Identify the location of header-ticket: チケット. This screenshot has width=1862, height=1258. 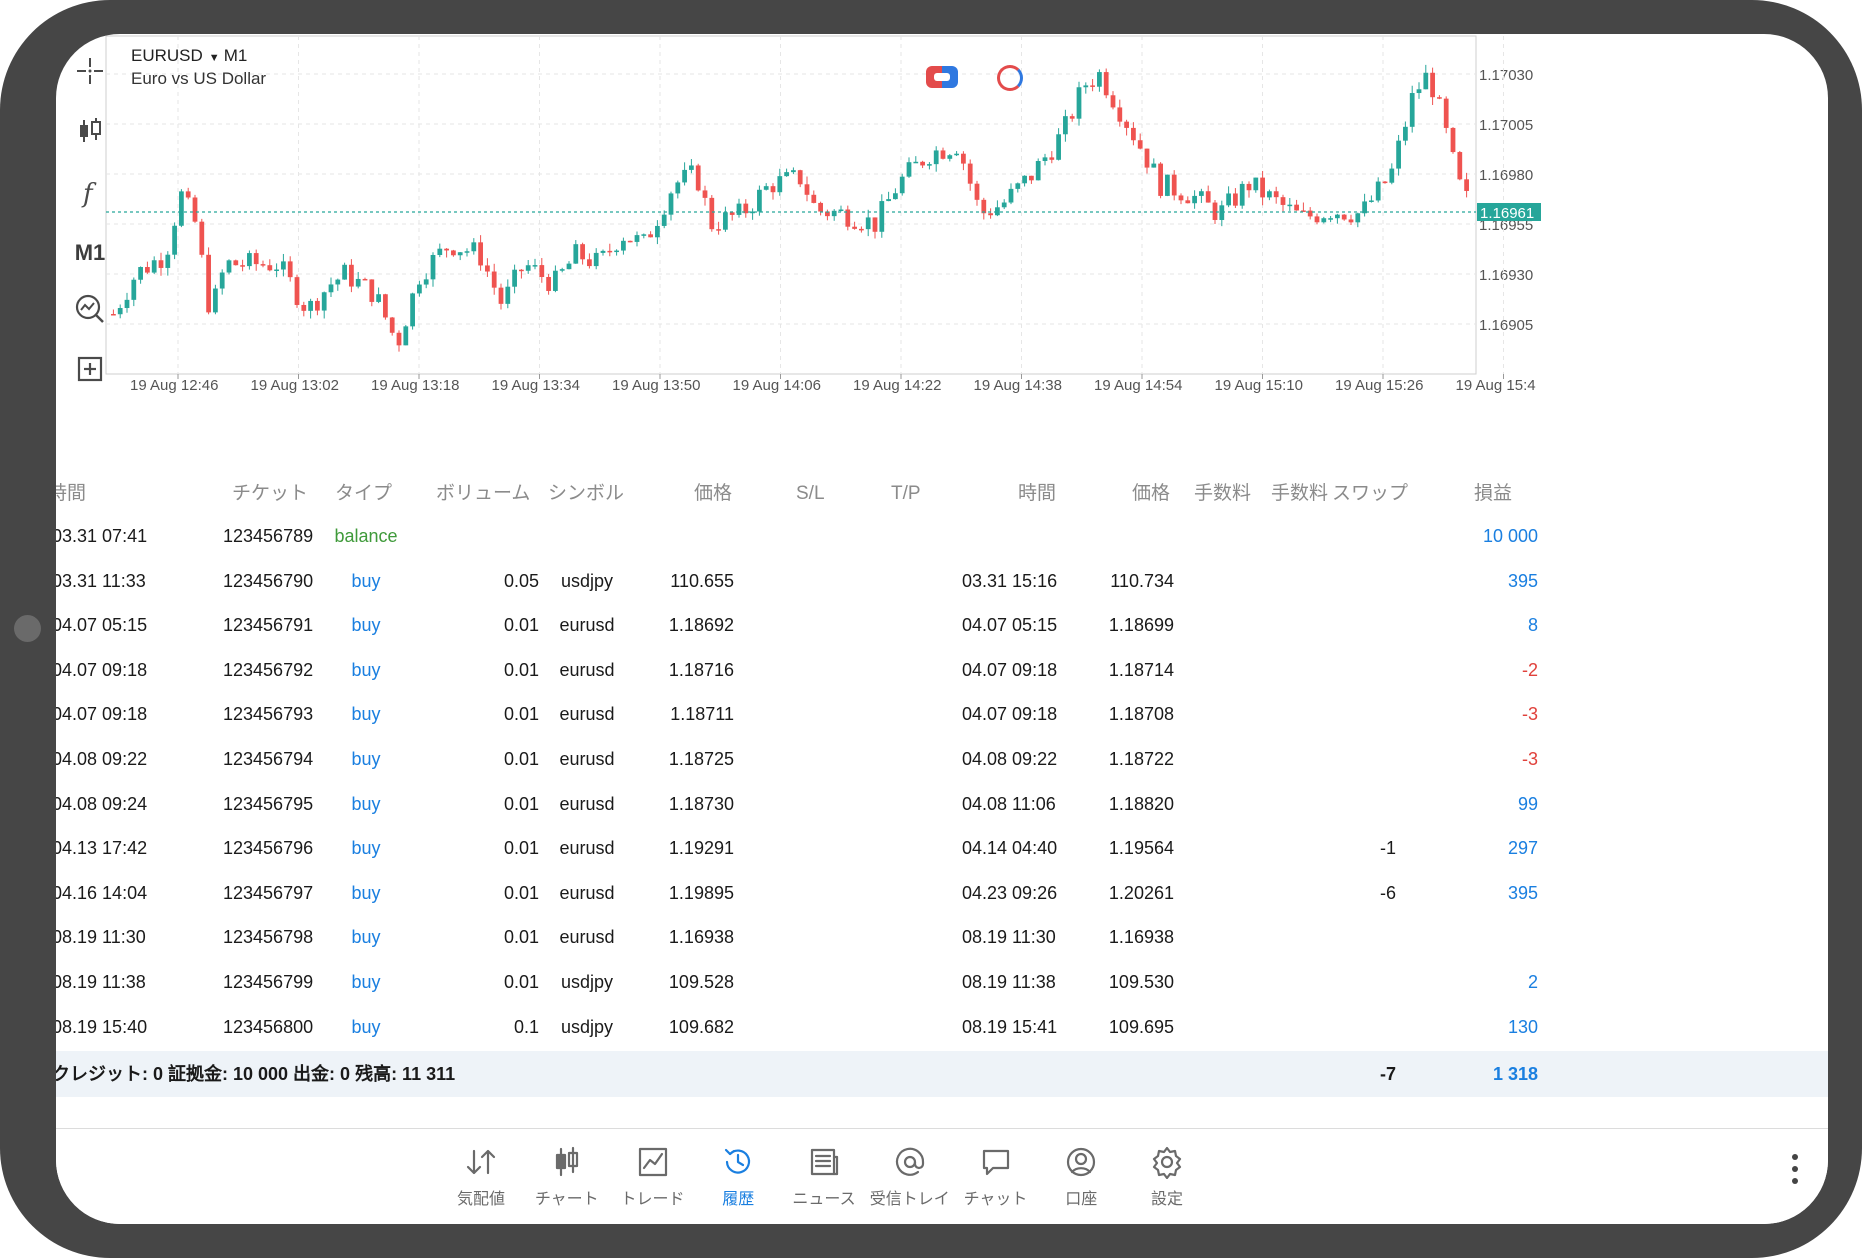
(270, 493).